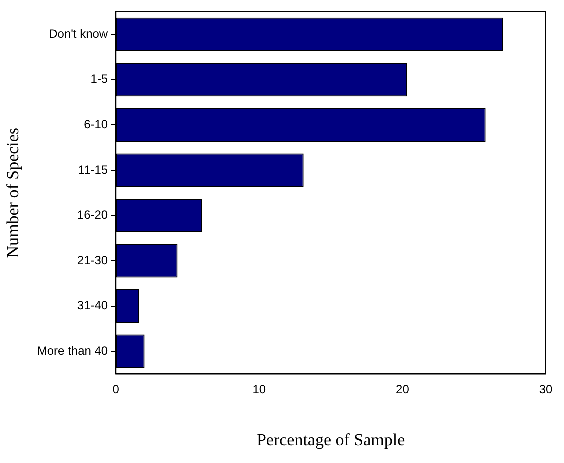 The image size is (564, 463). What do you see at coordinates (259, 389) in the screenshot?
I see `x-tick-label: 10` at bounding box center [259, 389].